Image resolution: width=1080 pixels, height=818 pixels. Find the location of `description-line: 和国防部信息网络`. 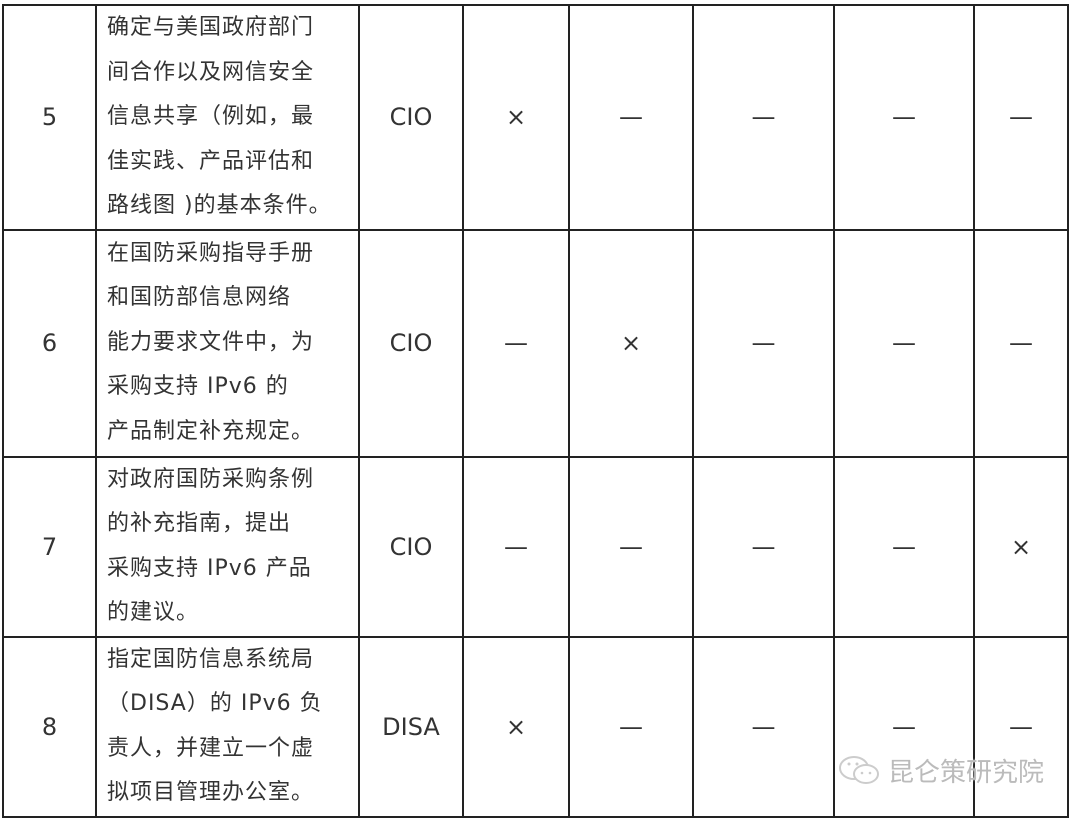

description-line: 和国防部信息网络 is located at coordinates (199, 298).